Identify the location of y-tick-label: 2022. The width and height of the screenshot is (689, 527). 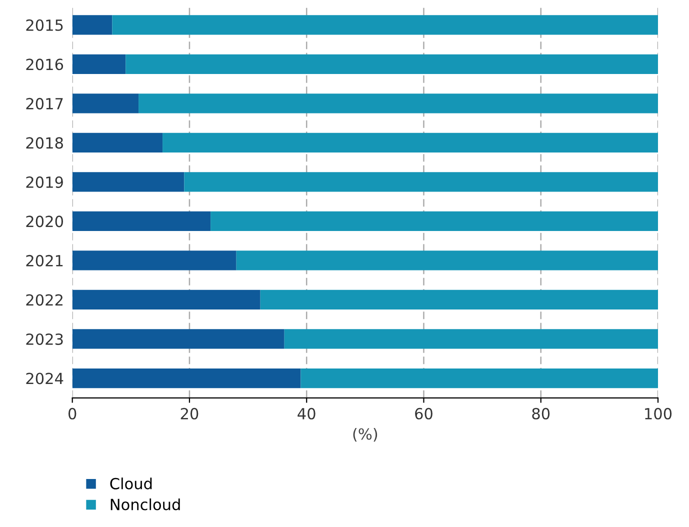
(44, 300).